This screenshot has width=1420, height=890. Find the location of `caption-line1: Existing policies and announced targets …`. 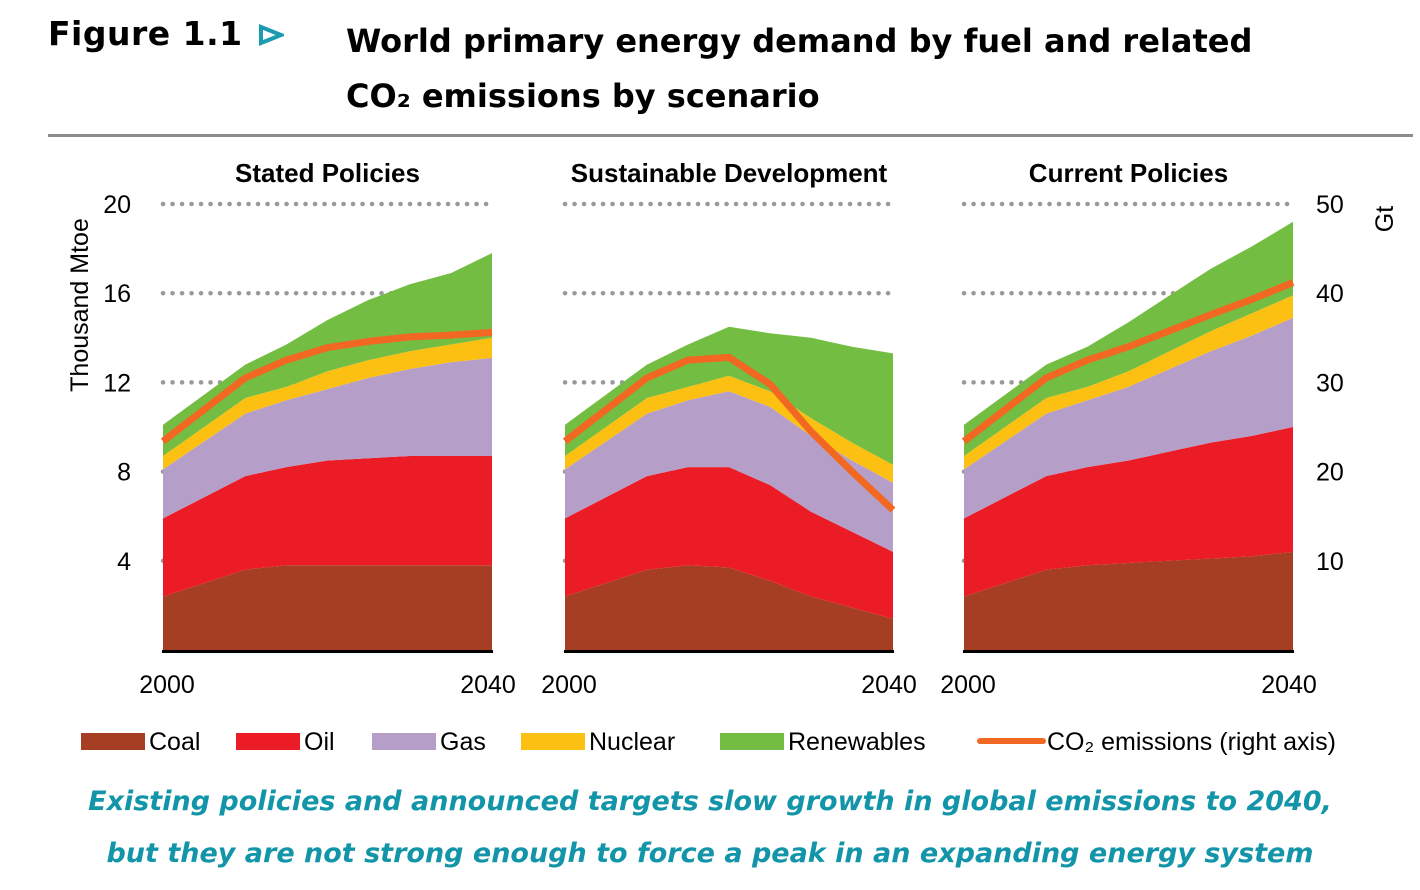

caption-line1: Existing policies and announced targets … is located at coordinates (710, 801).